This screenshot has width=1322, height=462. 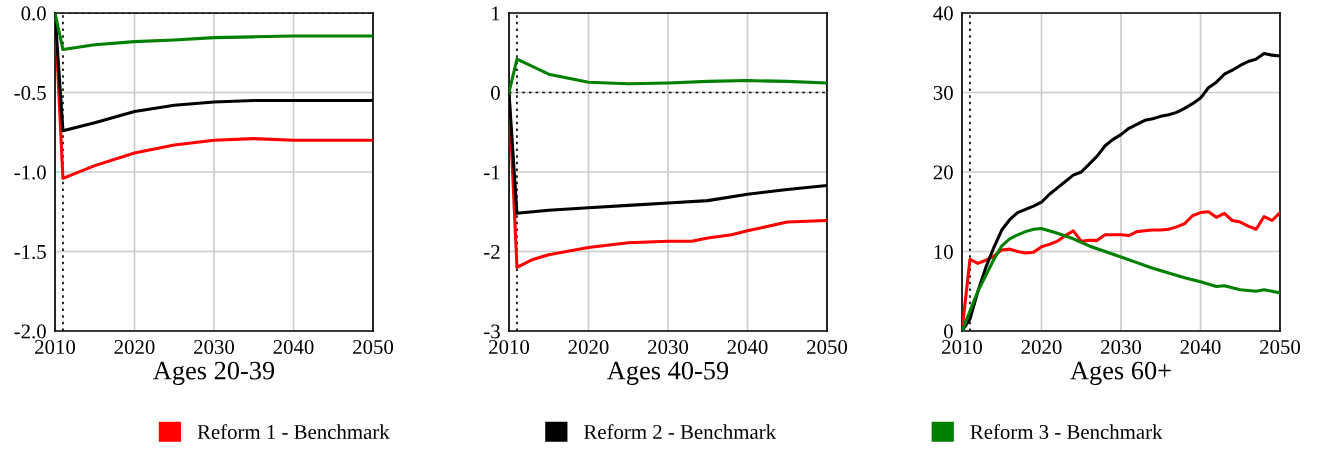 What do you see at coordinates (30, 172) in the screenshot?
I see `y-tick-label: -1.0` at bounding box center [30, 172].